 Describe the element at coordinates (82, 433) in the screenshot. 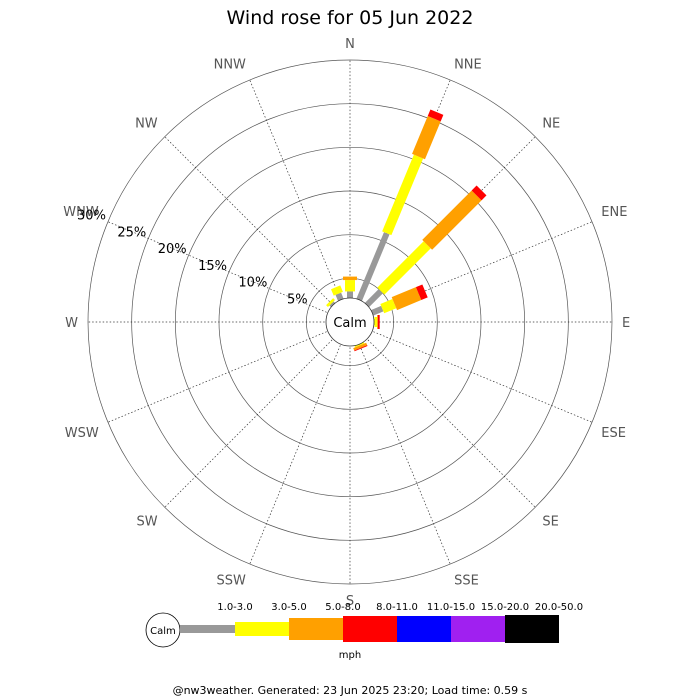

I see `direction-label-wsw: WSW` at that location.